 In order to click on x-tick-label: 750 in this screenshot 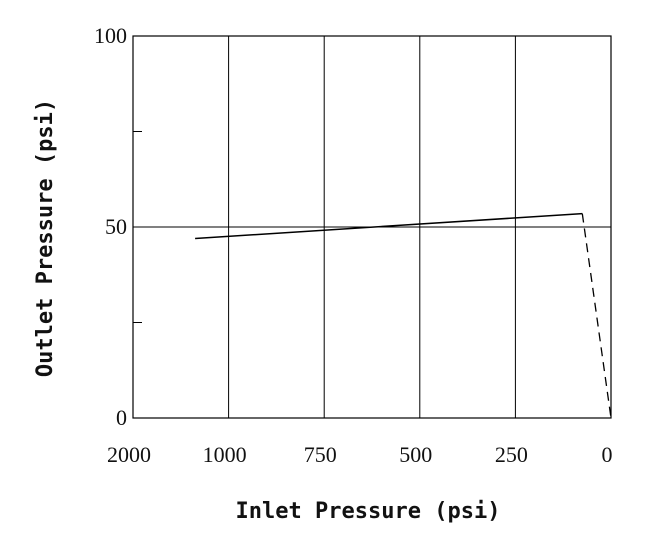, I will do `click(320, 454)`.